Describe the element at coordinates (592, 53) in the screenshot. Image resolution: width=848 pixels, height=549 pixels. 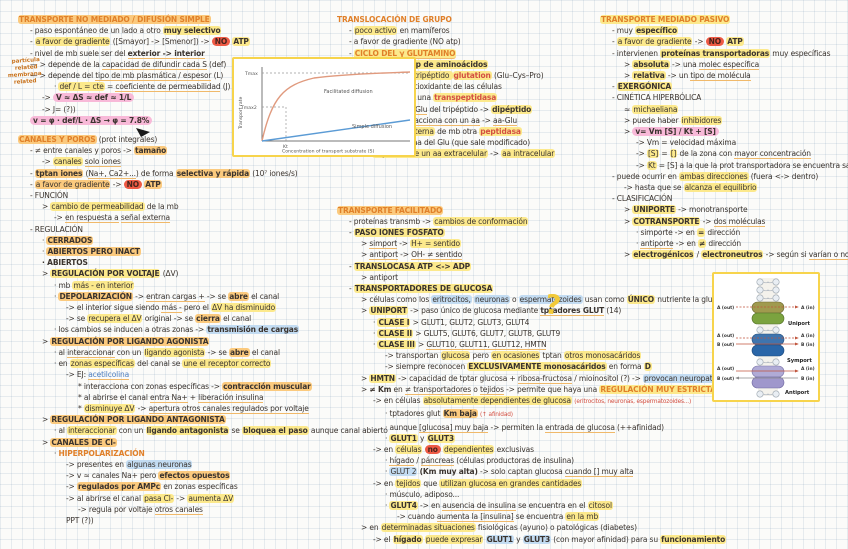
I see `note-line: - CICLO DEL γ GLUTAMINO` at that location.